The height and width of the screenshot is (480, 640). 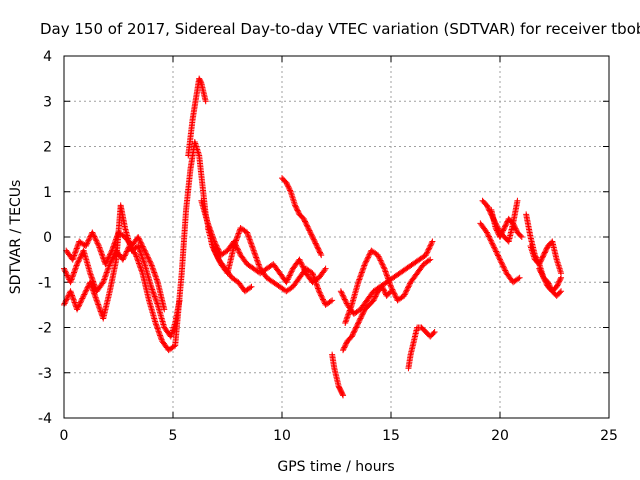 What do you see at coordinates (338, 375) in the screenshot?
I see `series-trace-h` at bounding box center [338, 375].